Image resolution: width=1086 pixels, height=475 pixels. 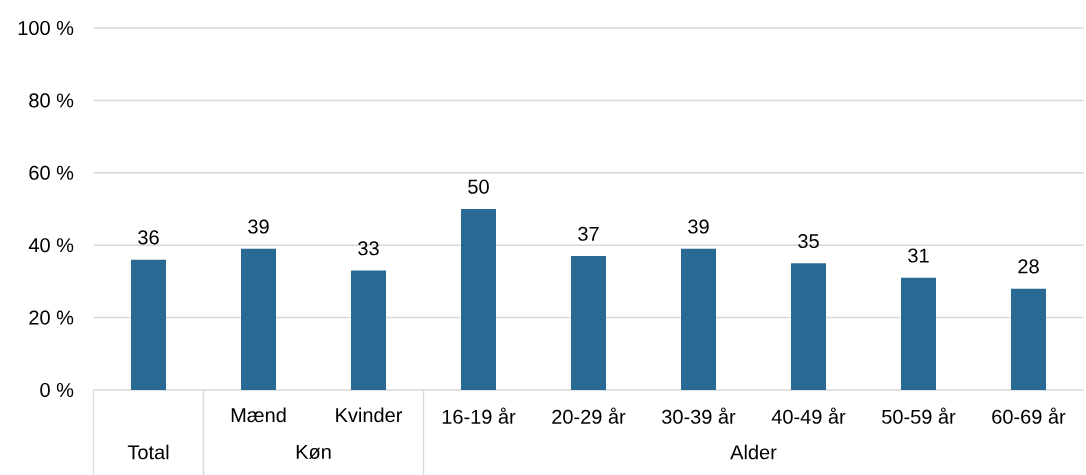 What do you see at coordinates (313, 452) in the screenshot?
I see `text: Køn` at bounding box center [313, 452].